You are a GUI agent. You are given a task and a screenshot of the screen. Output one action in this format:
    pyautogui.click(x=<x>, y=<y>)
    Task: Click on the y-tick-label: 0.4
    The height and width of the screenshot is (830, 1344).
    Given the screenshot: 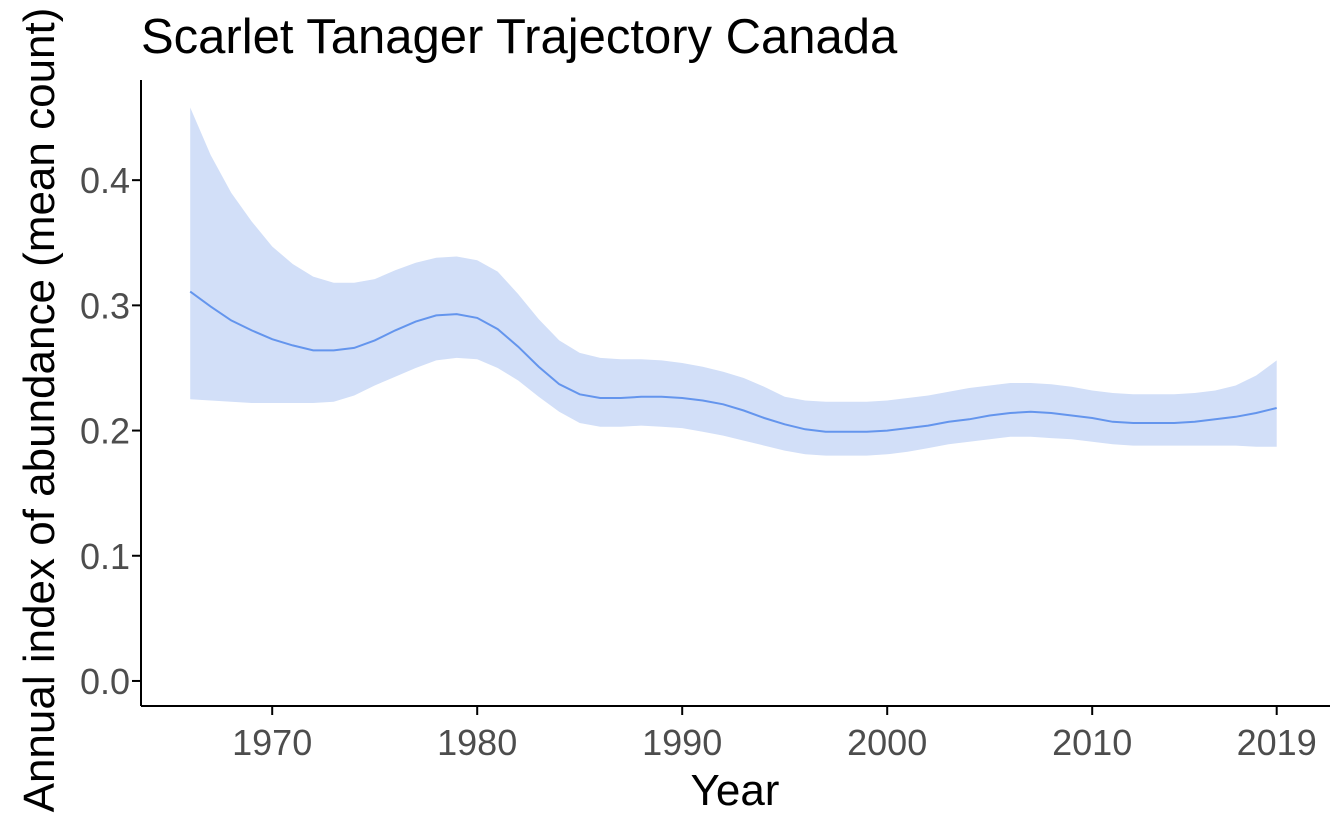 What is the action you would take?
    pyautogui.click(x=105, y=180)
    